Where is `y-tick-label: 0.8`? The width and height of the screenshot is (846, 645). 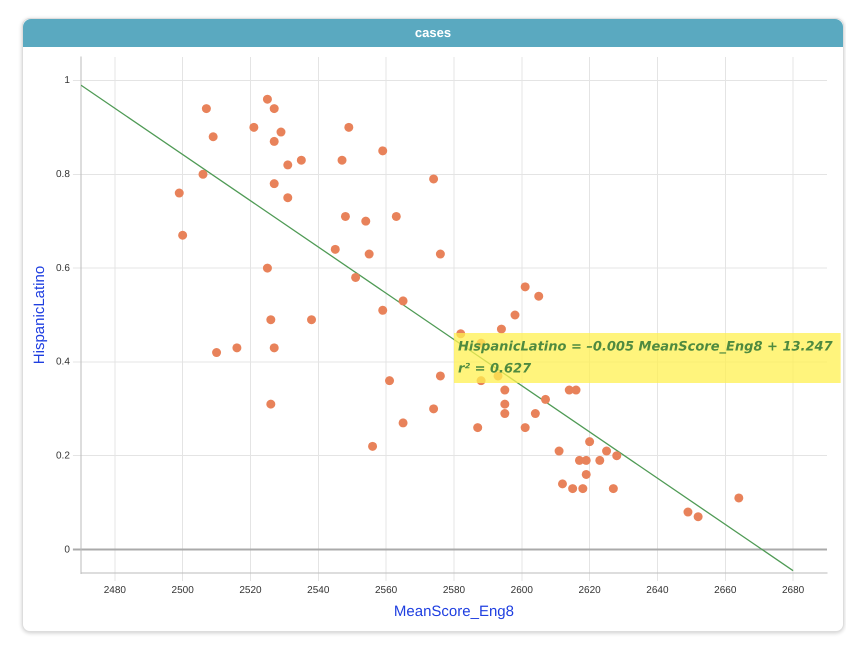
y-tick-label: 0.8 is located at coordinates (63, 174).